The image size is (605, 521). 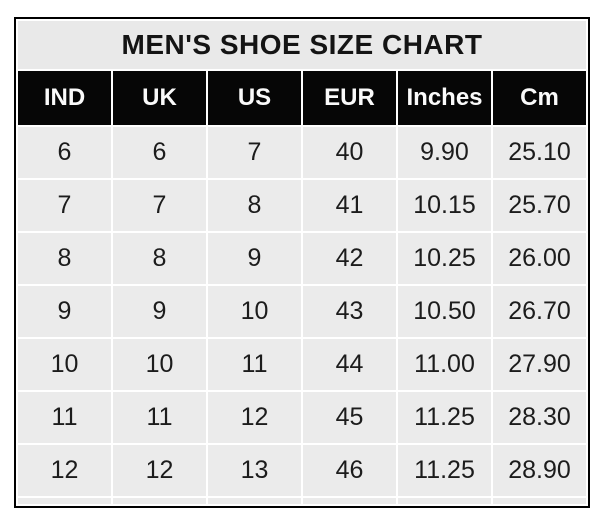 I want to click on cell: 41, so click(x=349, y=205).